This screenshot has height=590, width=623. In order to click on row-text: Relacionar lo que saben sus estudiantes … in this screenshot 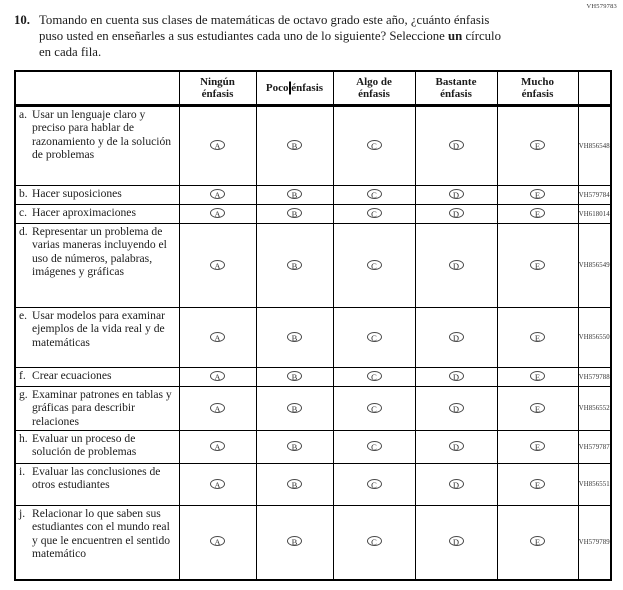, I will do `click(101, 533)`.